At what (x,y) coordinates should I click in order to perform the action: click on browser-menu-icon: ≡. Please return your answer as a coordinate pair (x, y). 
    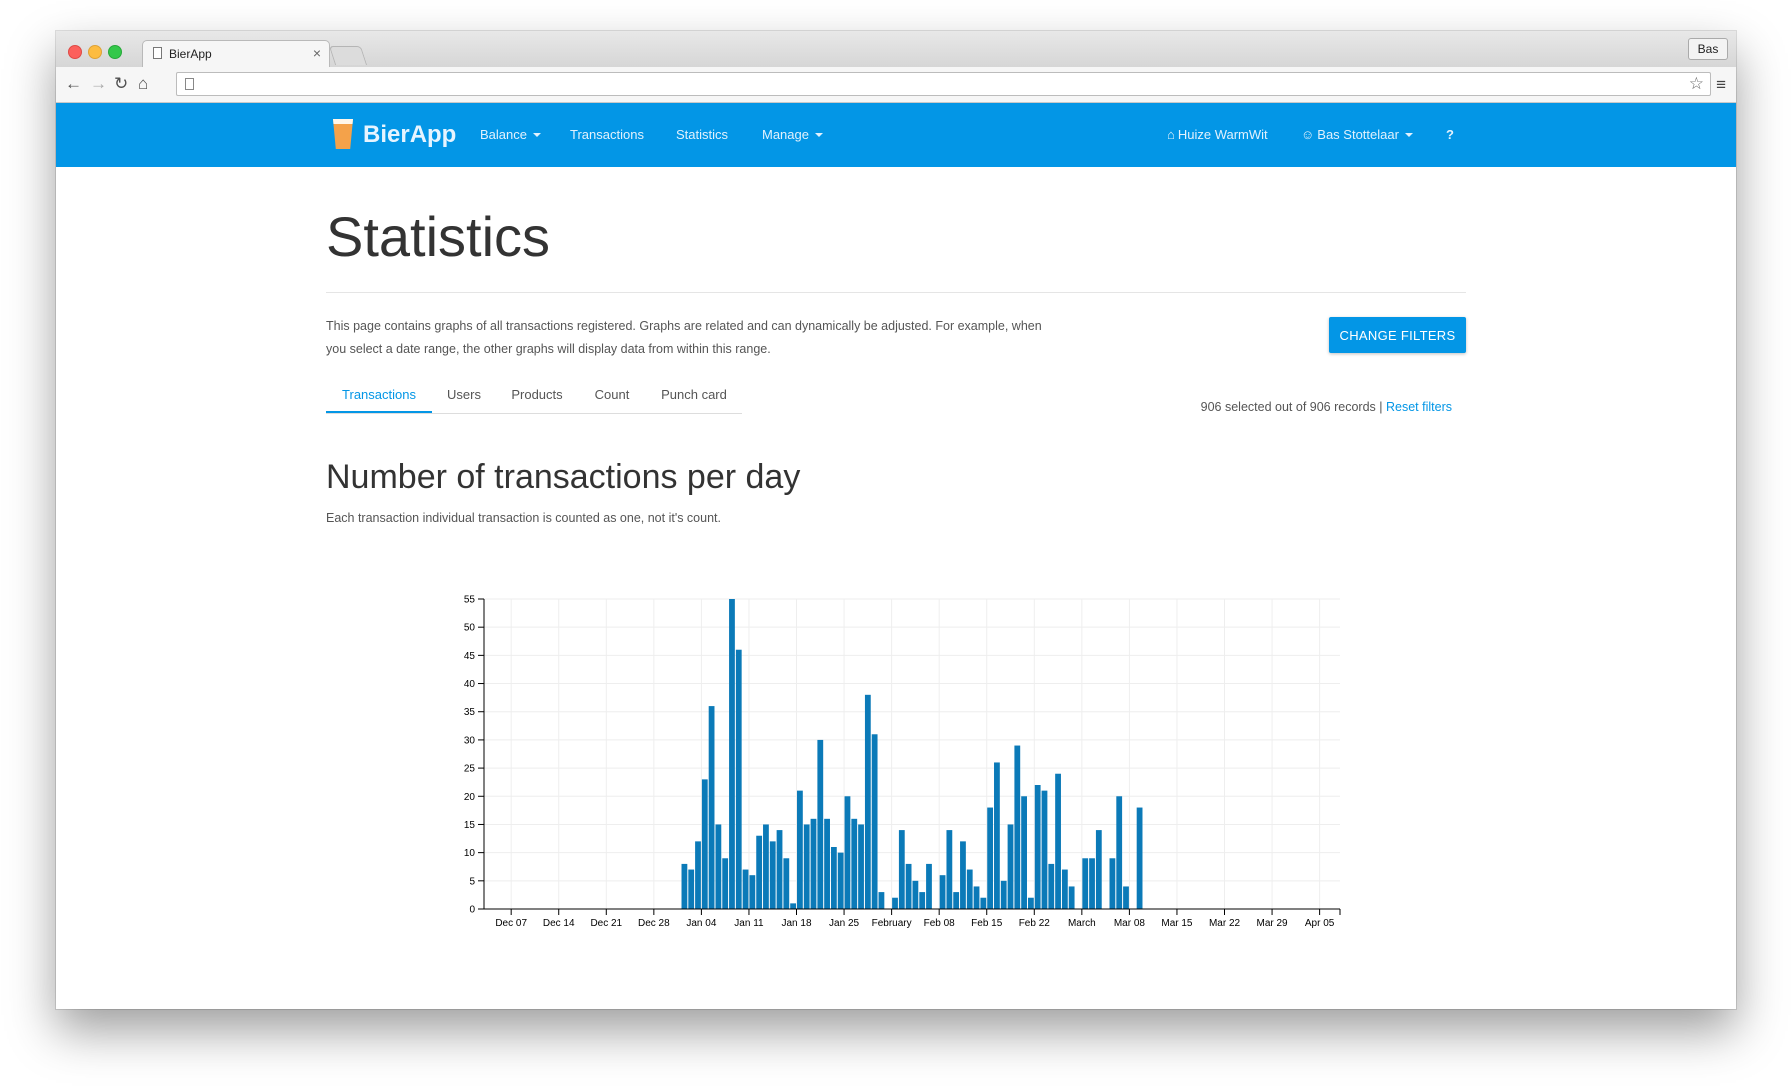
    Looking at the image, I should click on (1721, 84).